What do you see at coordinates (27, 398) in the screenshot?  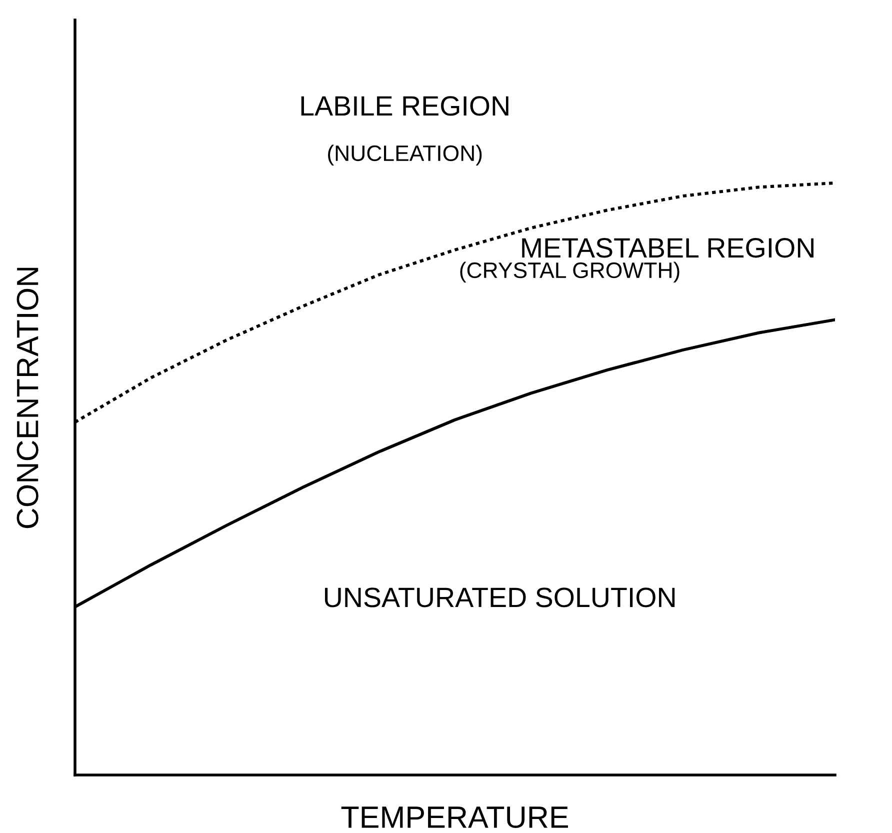 I see `y-axis-title: CONCENTRATION` at bounding box center [27, 398].